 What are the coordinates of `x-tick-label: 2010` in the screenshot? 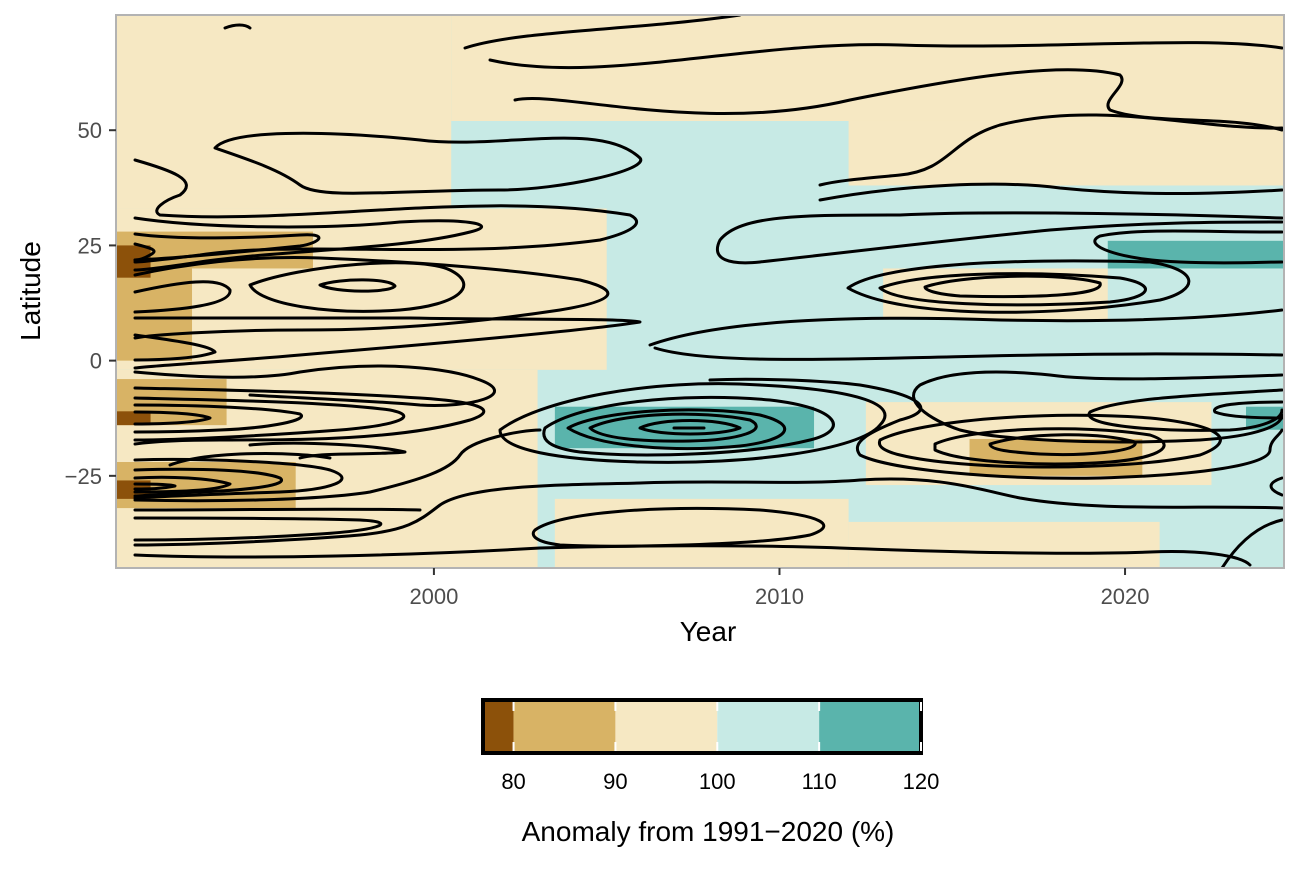 It's located at (779, 596).